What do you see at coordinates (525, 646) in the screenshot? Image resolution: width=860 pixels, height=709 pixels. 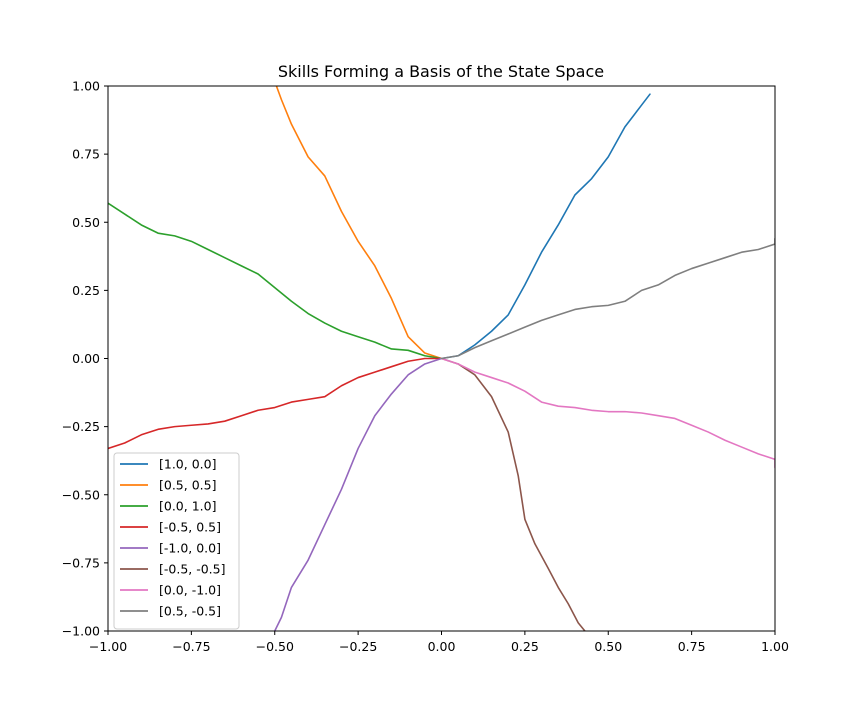 I see `x-tick-label: 0.25` at bounding box center [525, 646].